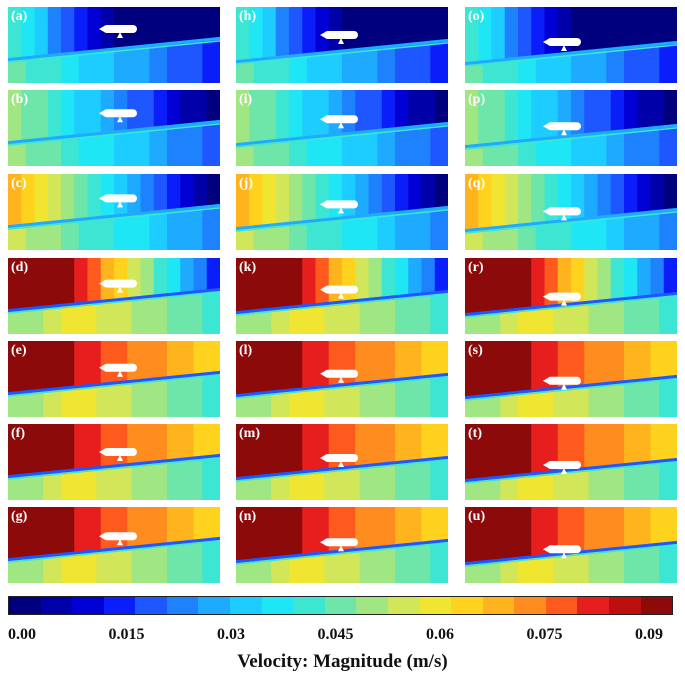 Image resolution: width=685 pixels, height=678 pixels. Describe the element at coordinates (114, 545) in the screenshot. I see `velocity-field-panel: (g)` at that location.